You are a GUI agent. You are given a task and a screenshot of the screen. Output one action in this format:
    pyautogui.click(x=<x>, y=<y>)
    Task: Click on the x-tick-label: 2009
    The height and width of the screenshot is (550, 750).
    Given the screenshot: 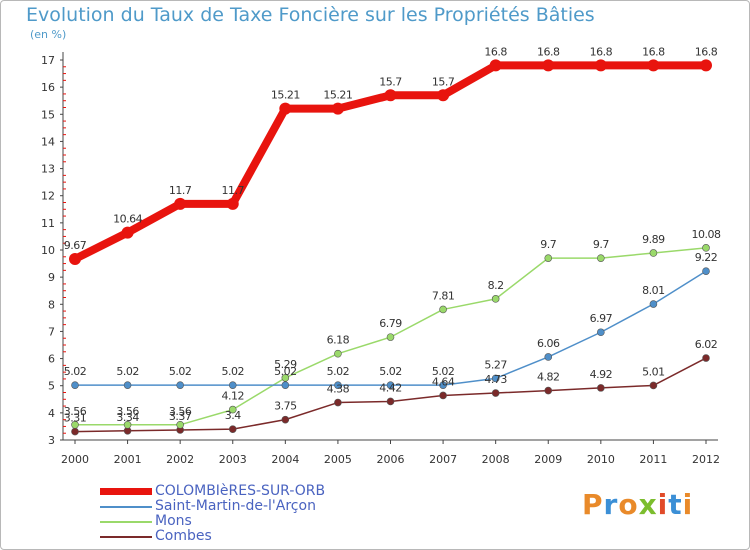 What is the action you would take?
    pyautogui.click(x=548, y=459)
    